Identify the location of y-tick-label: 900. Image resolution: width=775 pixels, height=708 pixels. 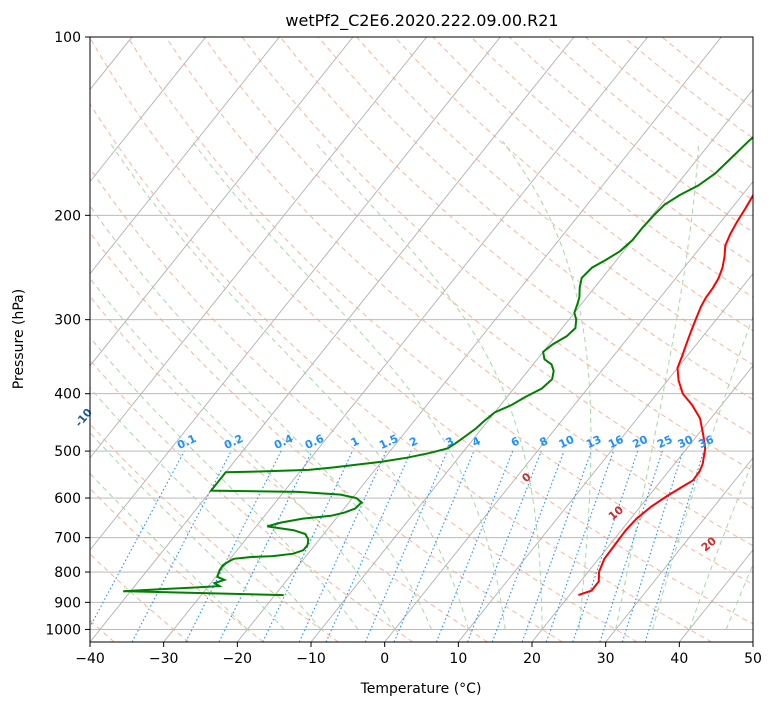
(67, 603).